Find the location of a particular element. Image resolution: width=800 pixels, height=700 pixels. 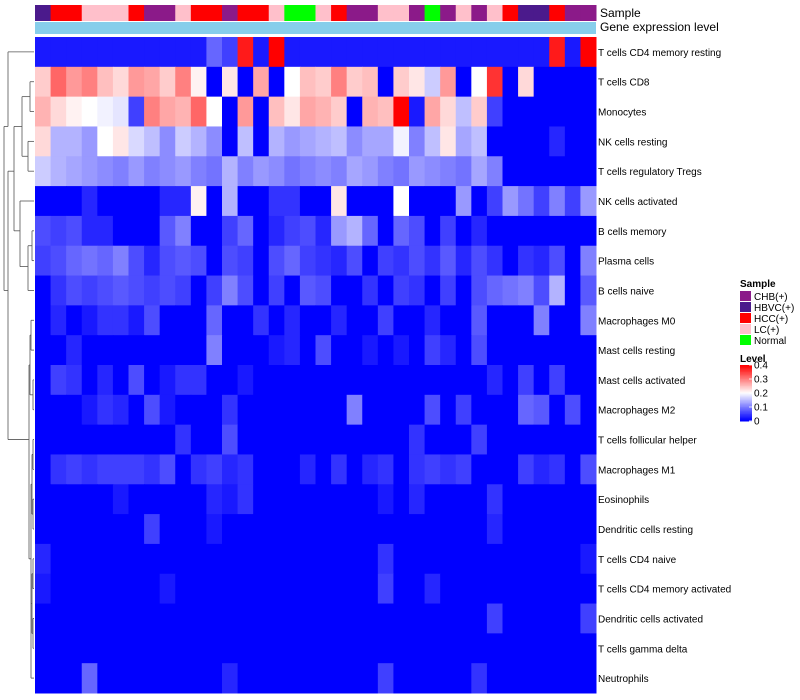

row-label: T cells CD4 memory resting is located at coordinates (659, 53).